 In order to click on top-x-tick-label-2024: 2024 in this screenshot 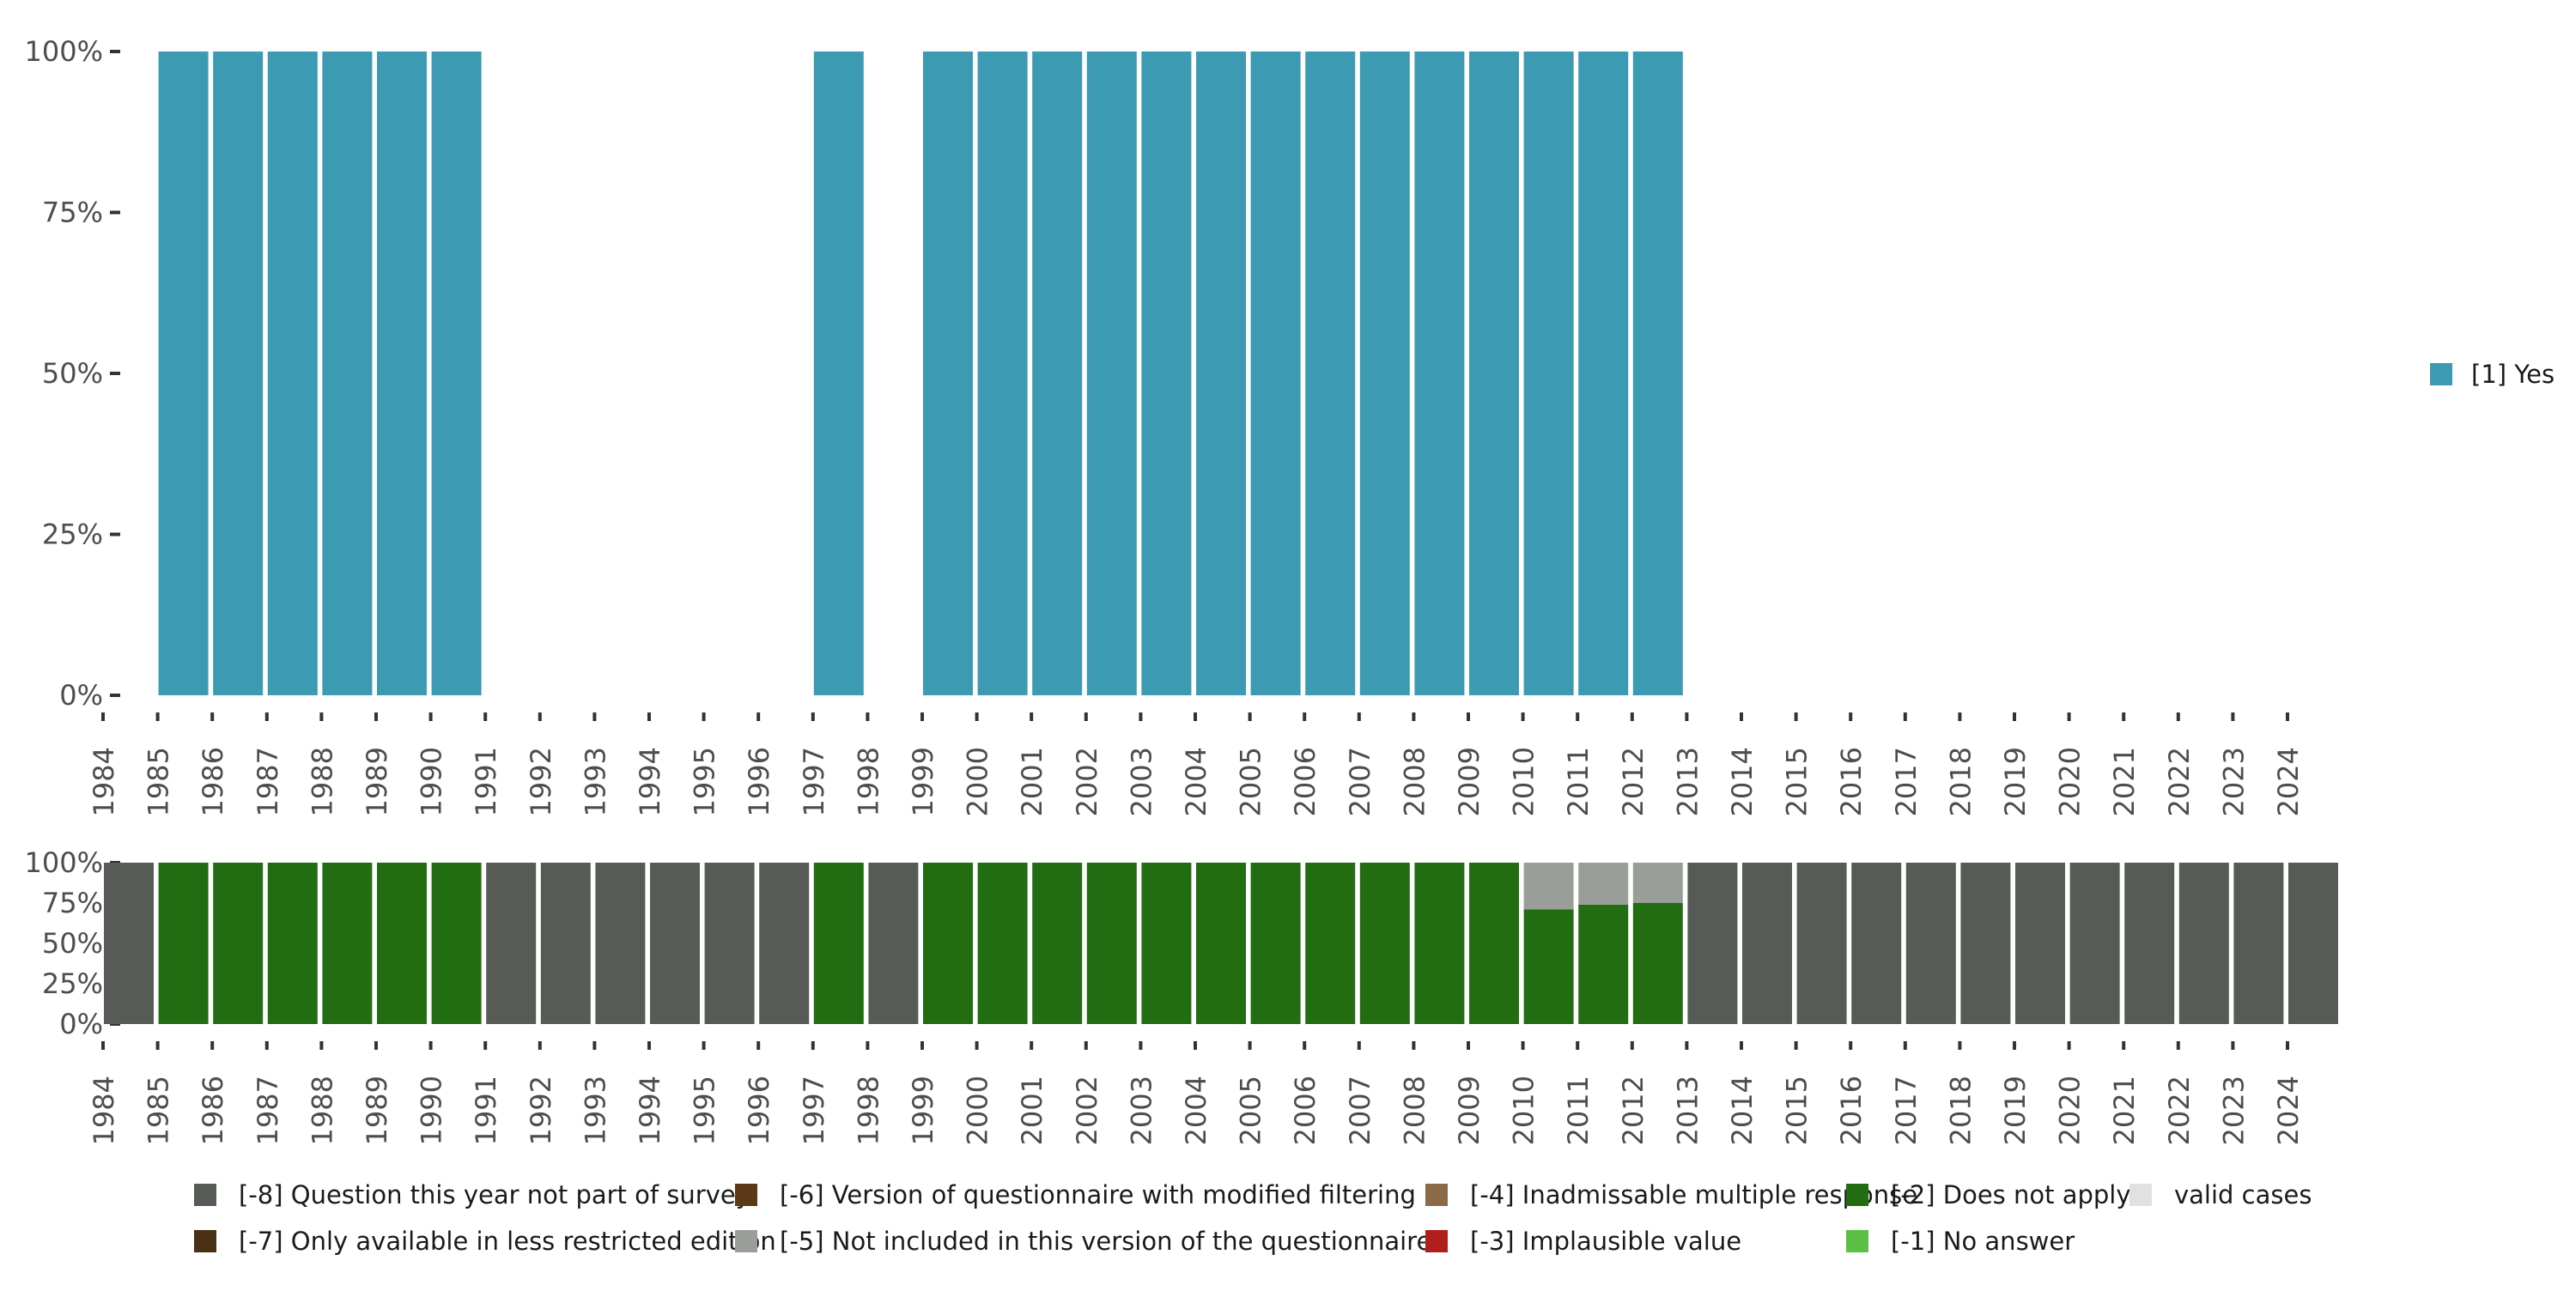, I will do `click(2288, 782)`.